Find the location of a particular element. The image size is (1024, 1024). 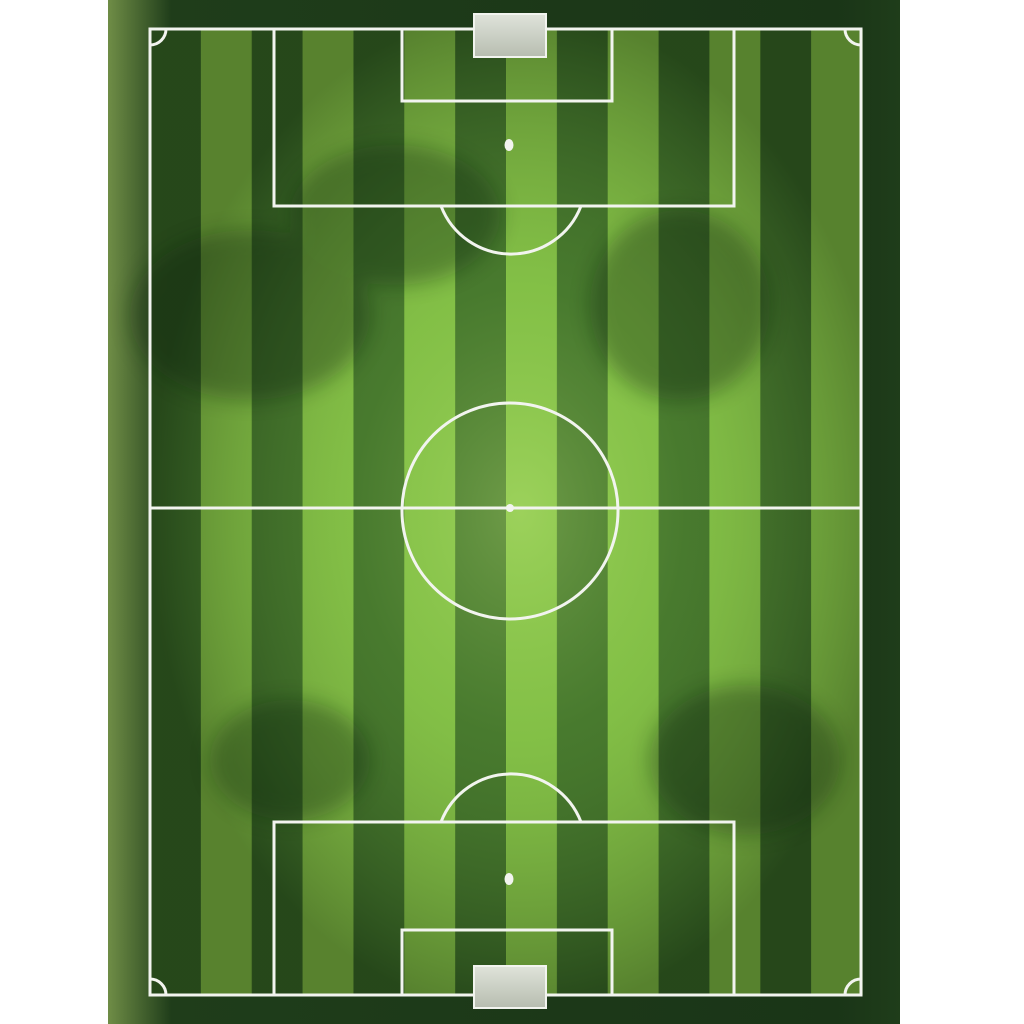

top-goal is located at coordinates (510, 35).